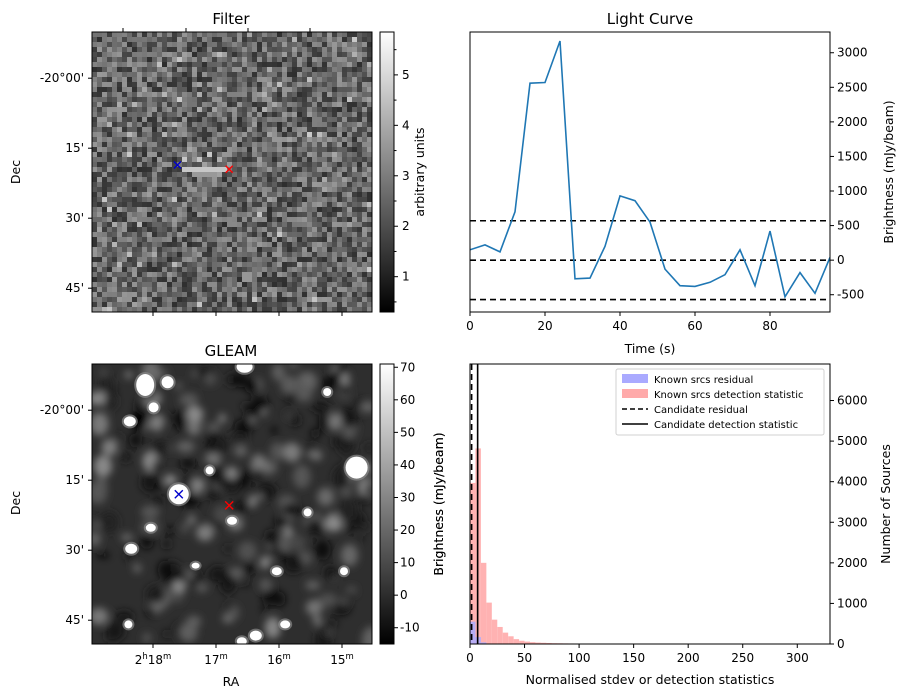 The height and width of the screenshot is (699, 907). What do you see at coordinates (407, 465) in the screenshot?
I see `gleam-colorbar-tick-label: 40` at bounding box center [407, 465].